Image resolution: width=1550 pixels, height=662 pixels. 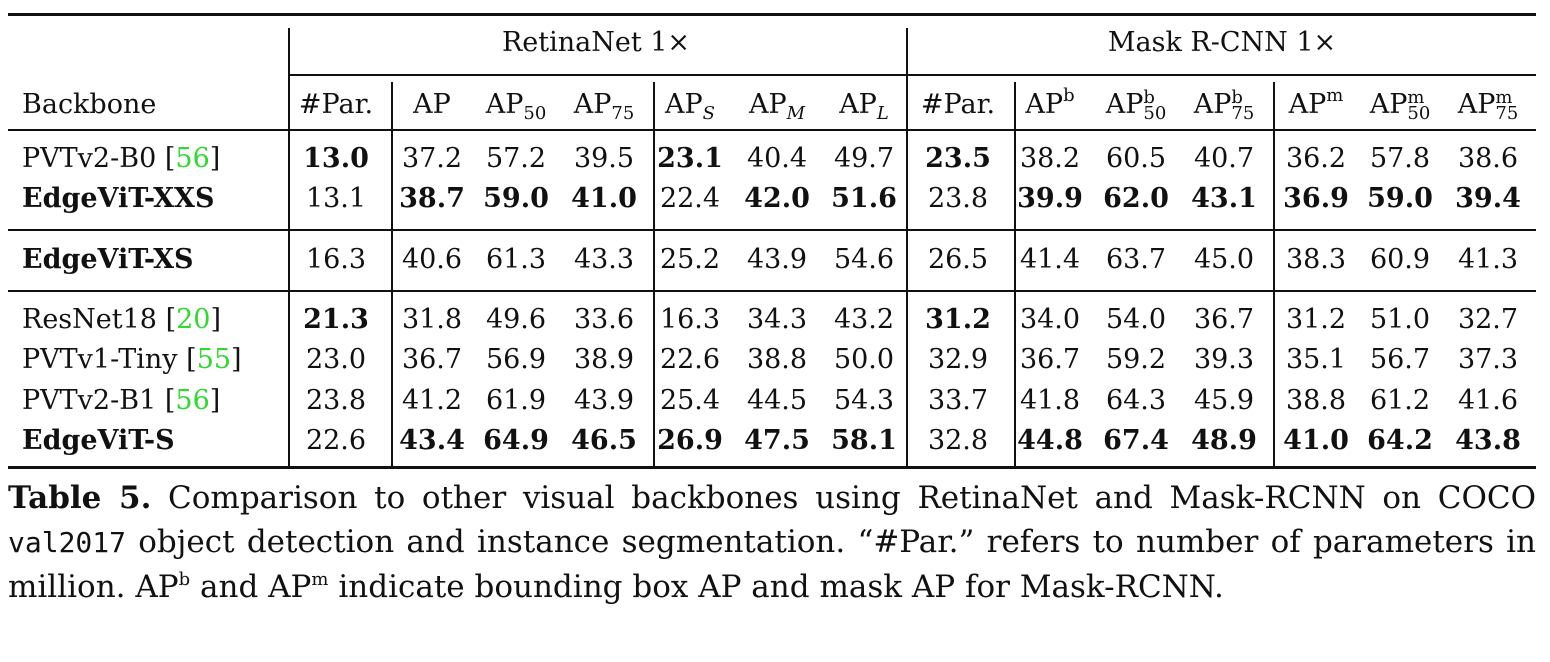 I want to click on column-header-apm-mask-maskrcnn: APm, so click(x=1316, y=103).